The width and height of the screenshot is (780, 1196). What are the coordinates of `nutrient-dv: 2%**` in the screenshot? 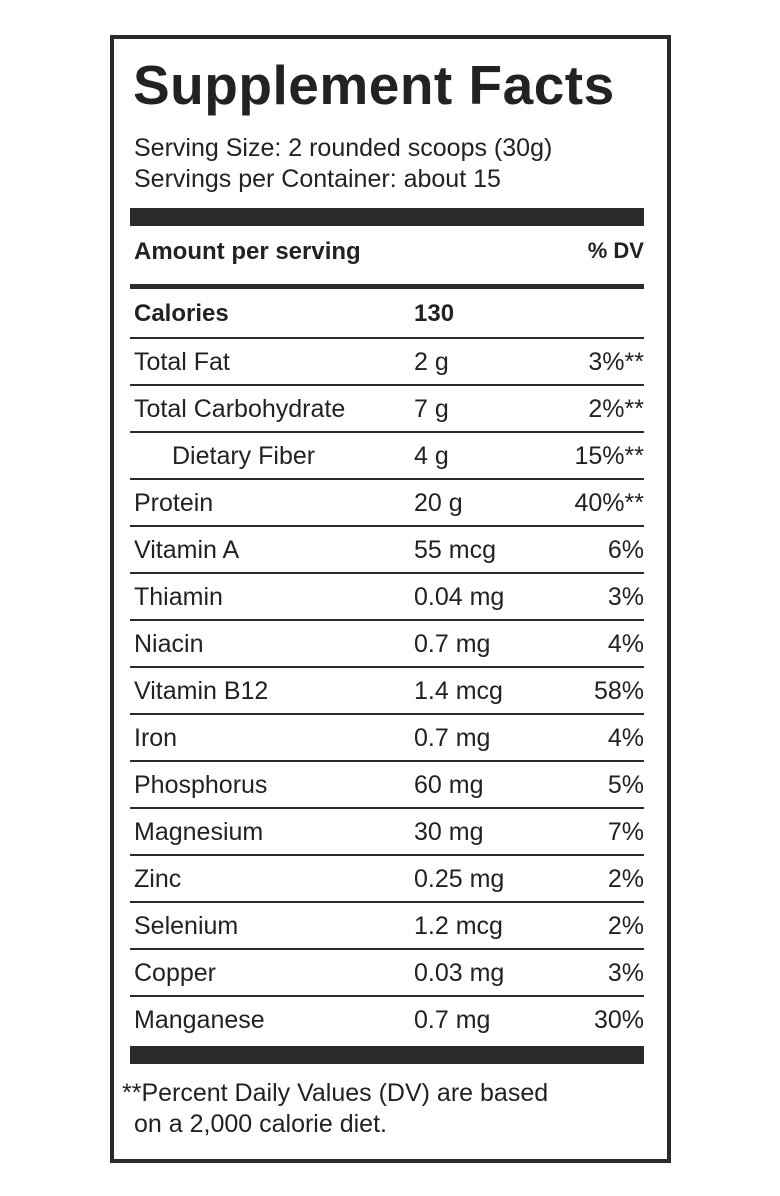 It's located at (616, 409).